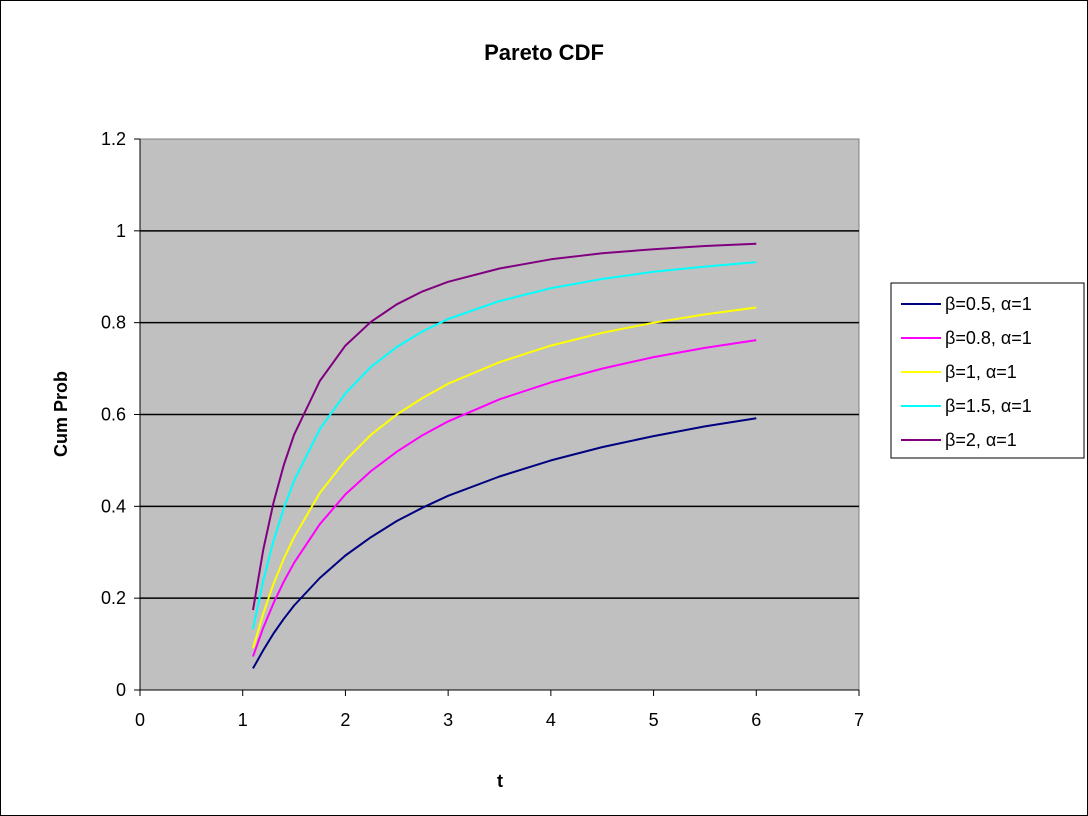 The width and height of the screenshot is (1088, 816). I want to click on x-tick-label-3: 3, so click(448, 720).